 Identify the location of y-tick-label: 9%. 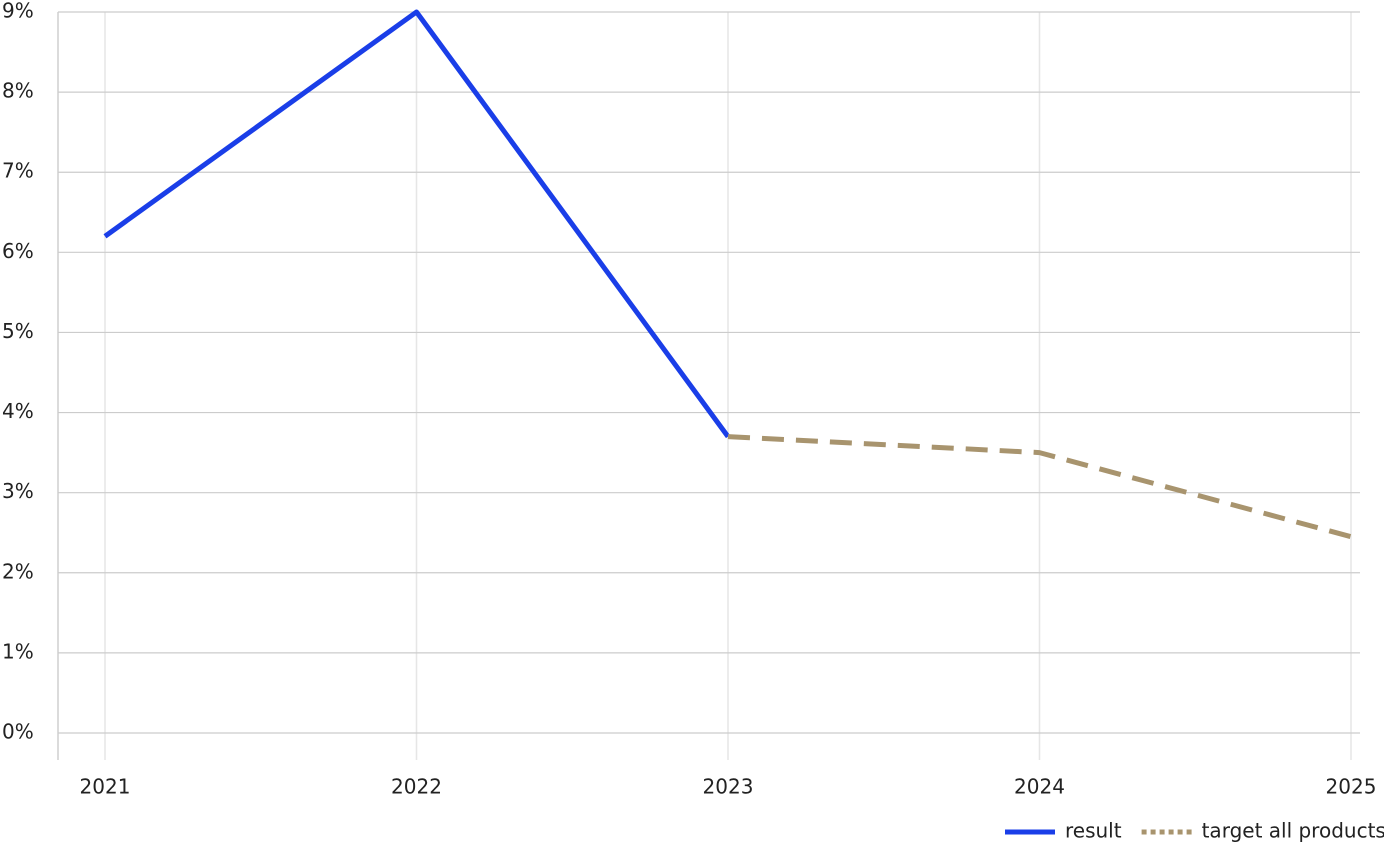
(18, 11).